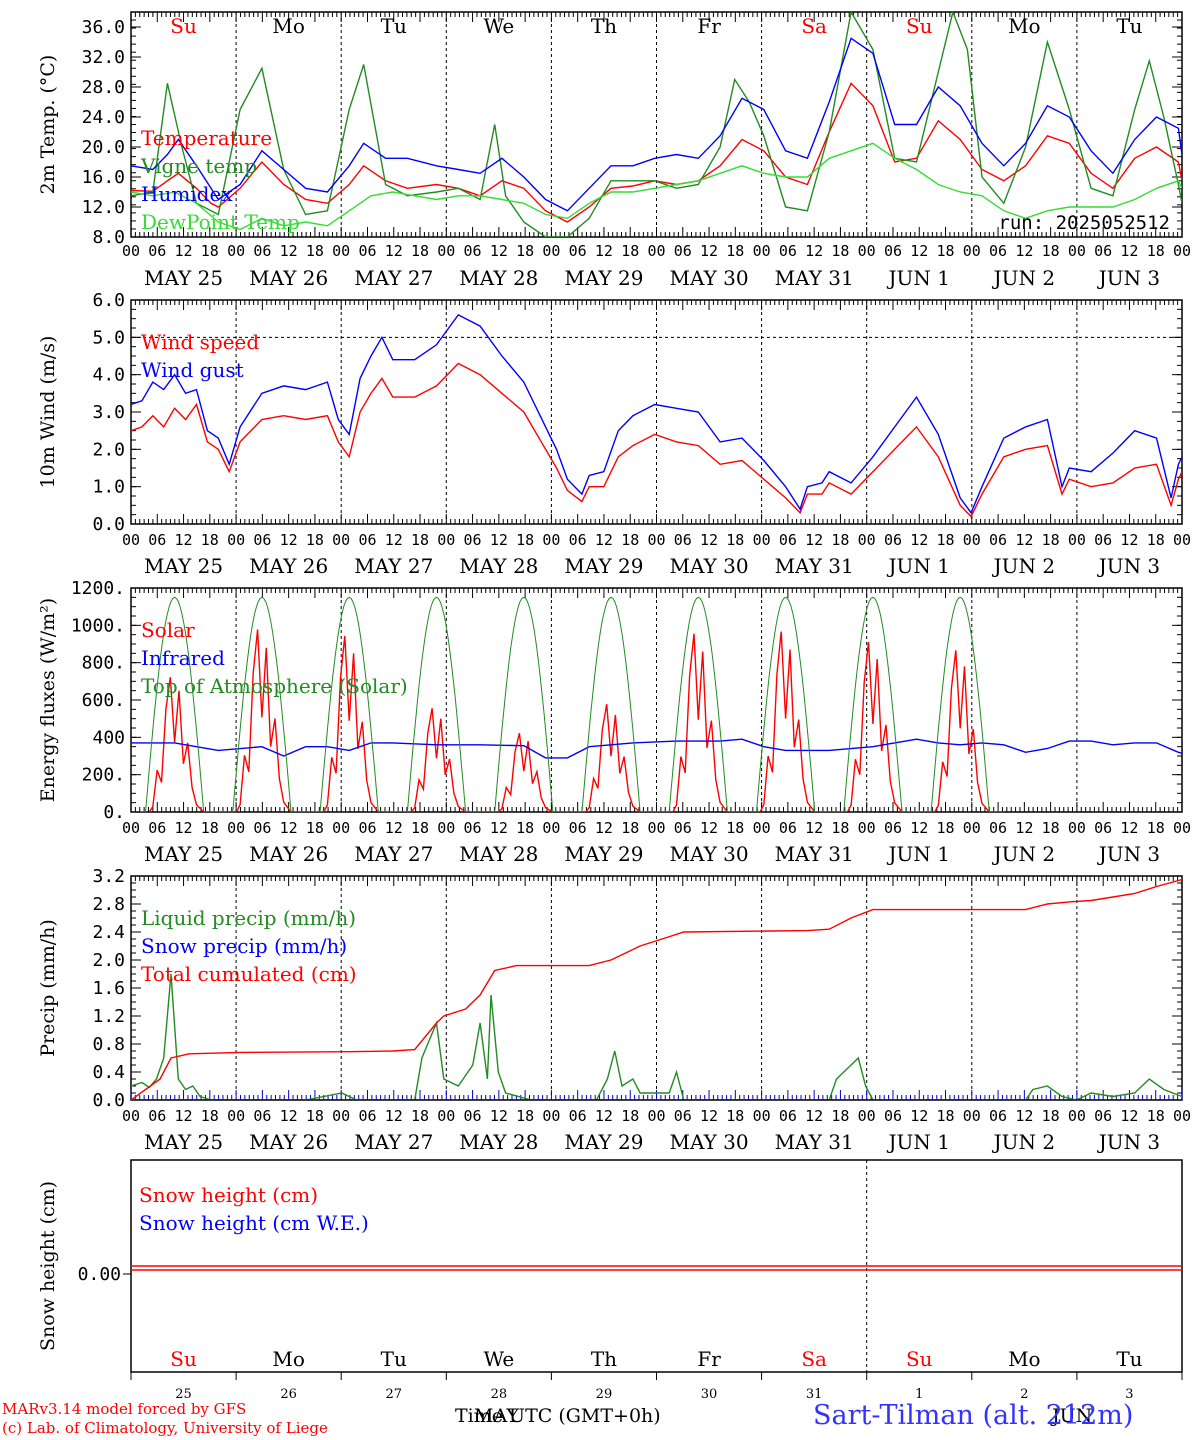  I want to click on y-tick-label: 800., so click(103, 663).